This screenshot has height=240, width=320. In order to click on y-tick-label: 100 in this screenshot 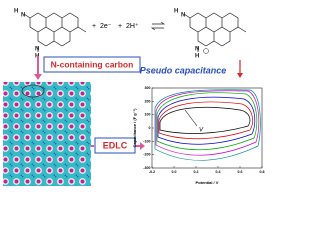, I will do `click(148, 115)`.